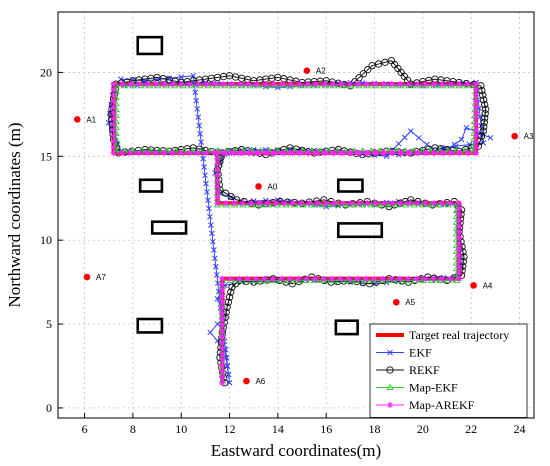 The height and width of the screenshot is (466, 550). Describe the element at coordinates (296, 450) in the screenshot. I see `x-axis-label: Eastward coordinates(m)` at that location.